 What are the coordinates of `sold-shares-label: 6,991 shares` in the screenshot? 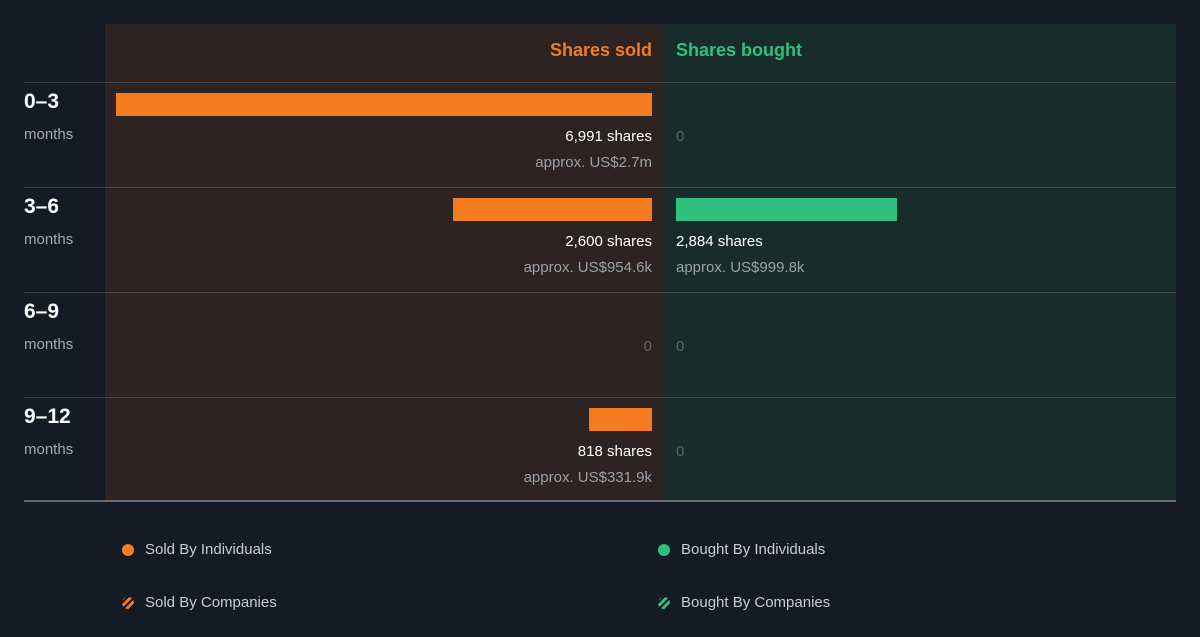 It's located at (608, 136).